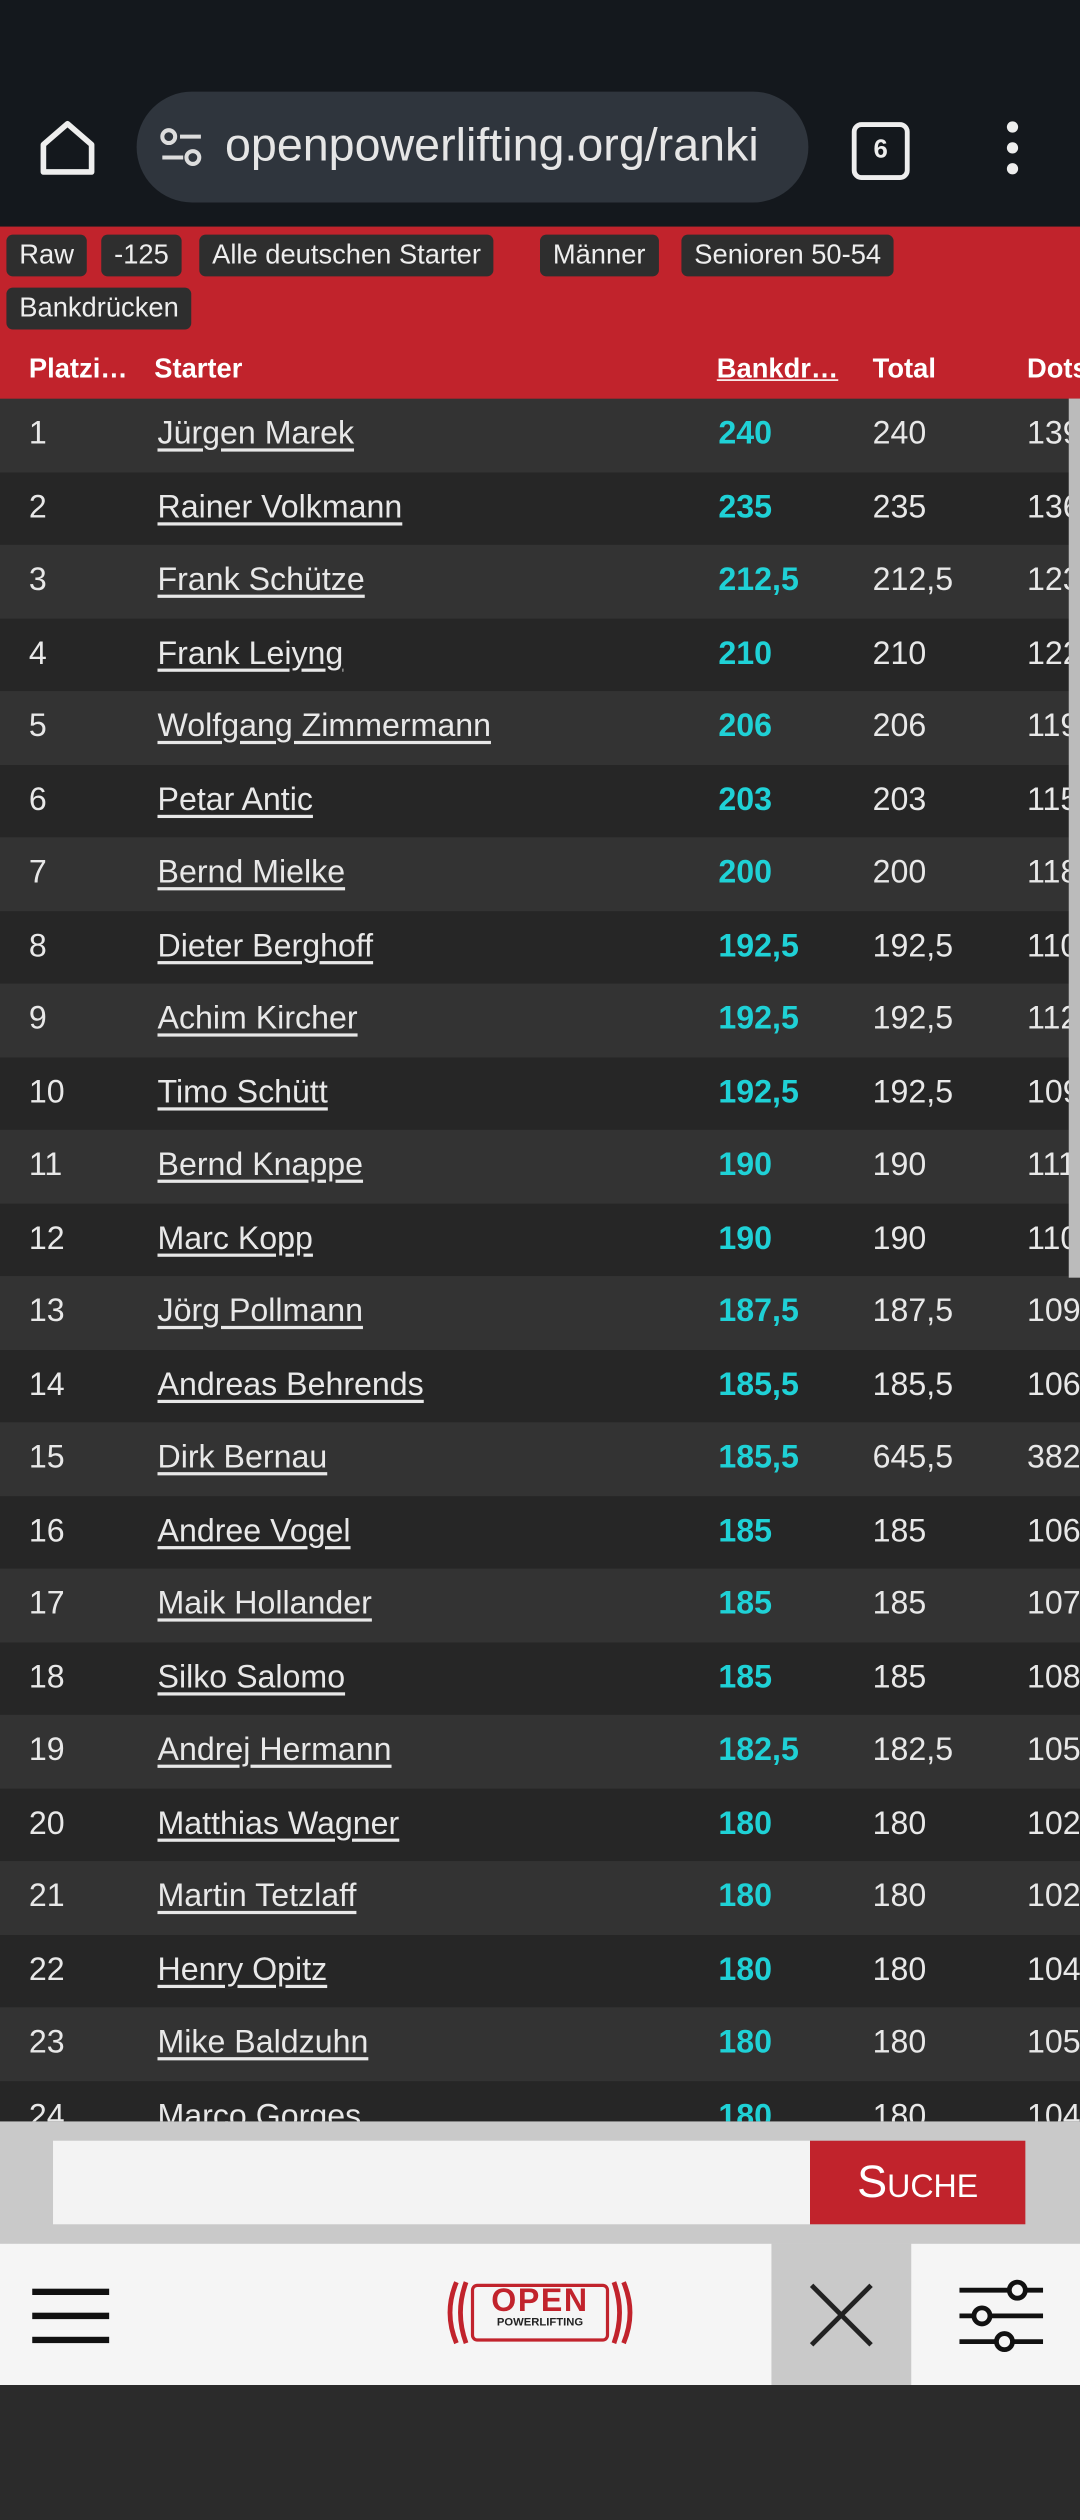  I want to click on search-input, so click(432, 2182).